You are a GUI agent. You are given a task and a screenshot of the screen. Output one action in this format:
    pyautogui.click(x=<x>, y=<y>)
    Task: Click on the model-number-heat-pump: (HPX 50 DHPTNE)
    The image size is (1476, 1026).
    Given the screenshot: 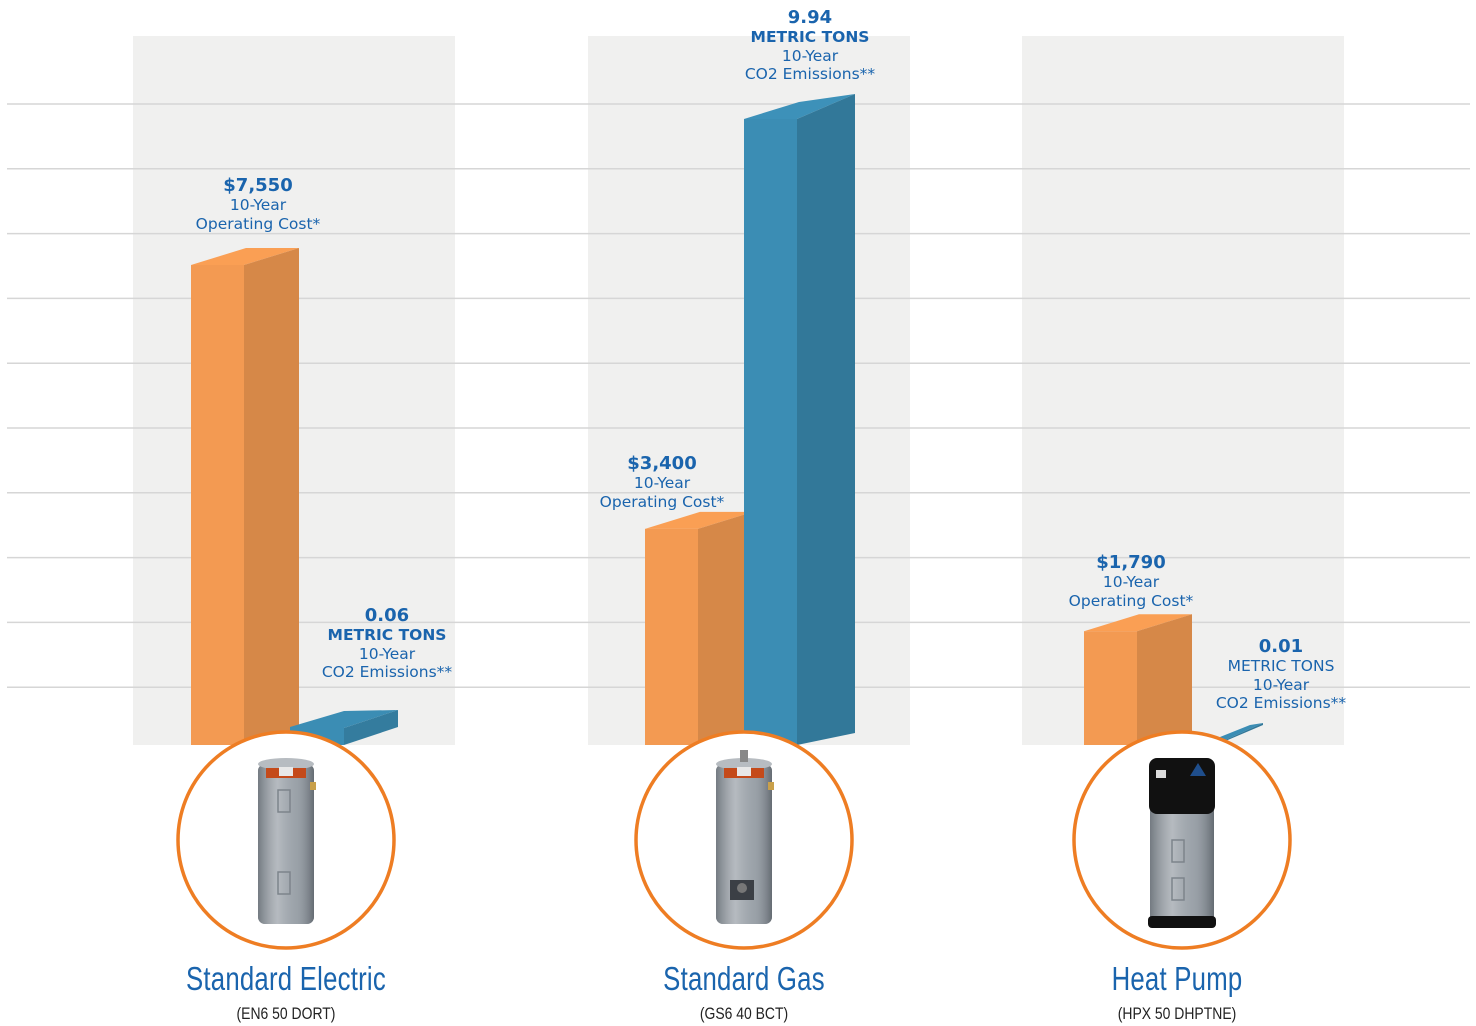 What is the action you would take?
    pyautogui.click(x=1177, y=1013)
    